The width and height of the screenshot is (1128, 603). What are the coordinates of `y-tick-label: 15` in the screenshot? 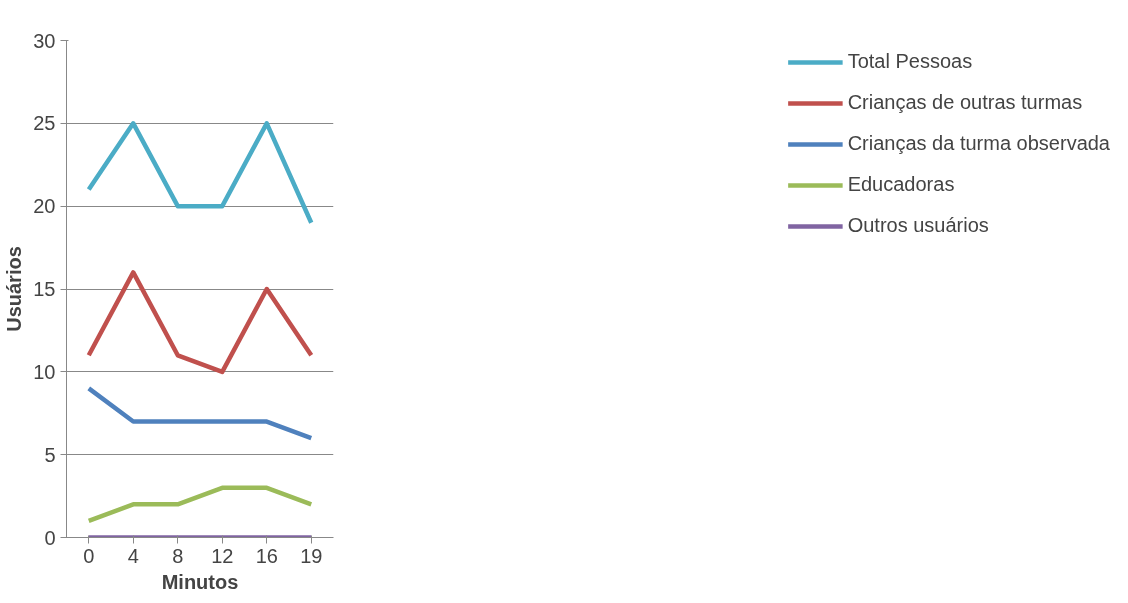 It's located at (44, 289).